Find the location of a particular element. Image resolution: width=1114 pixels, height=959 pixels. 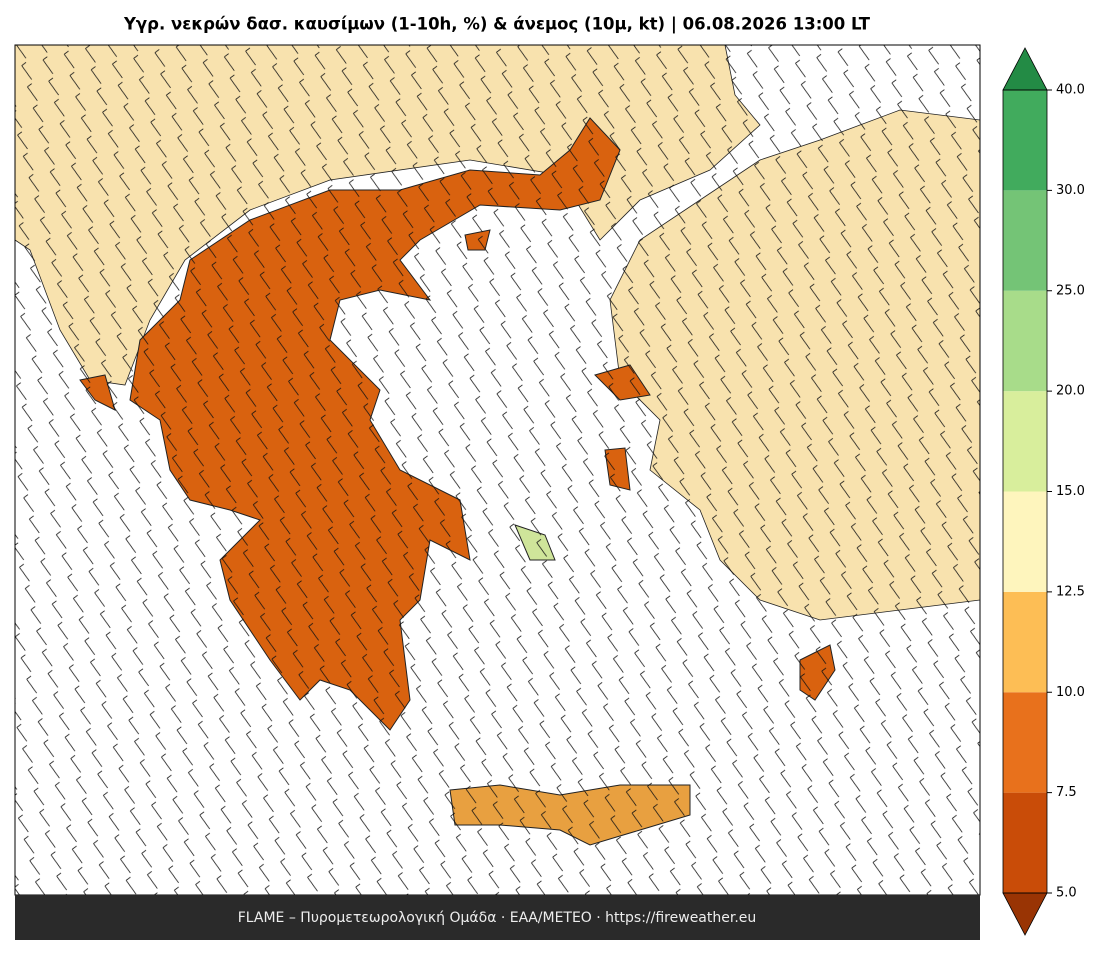

colorbar-tick-label: 5.0 is located at coordinates (1066, 893).